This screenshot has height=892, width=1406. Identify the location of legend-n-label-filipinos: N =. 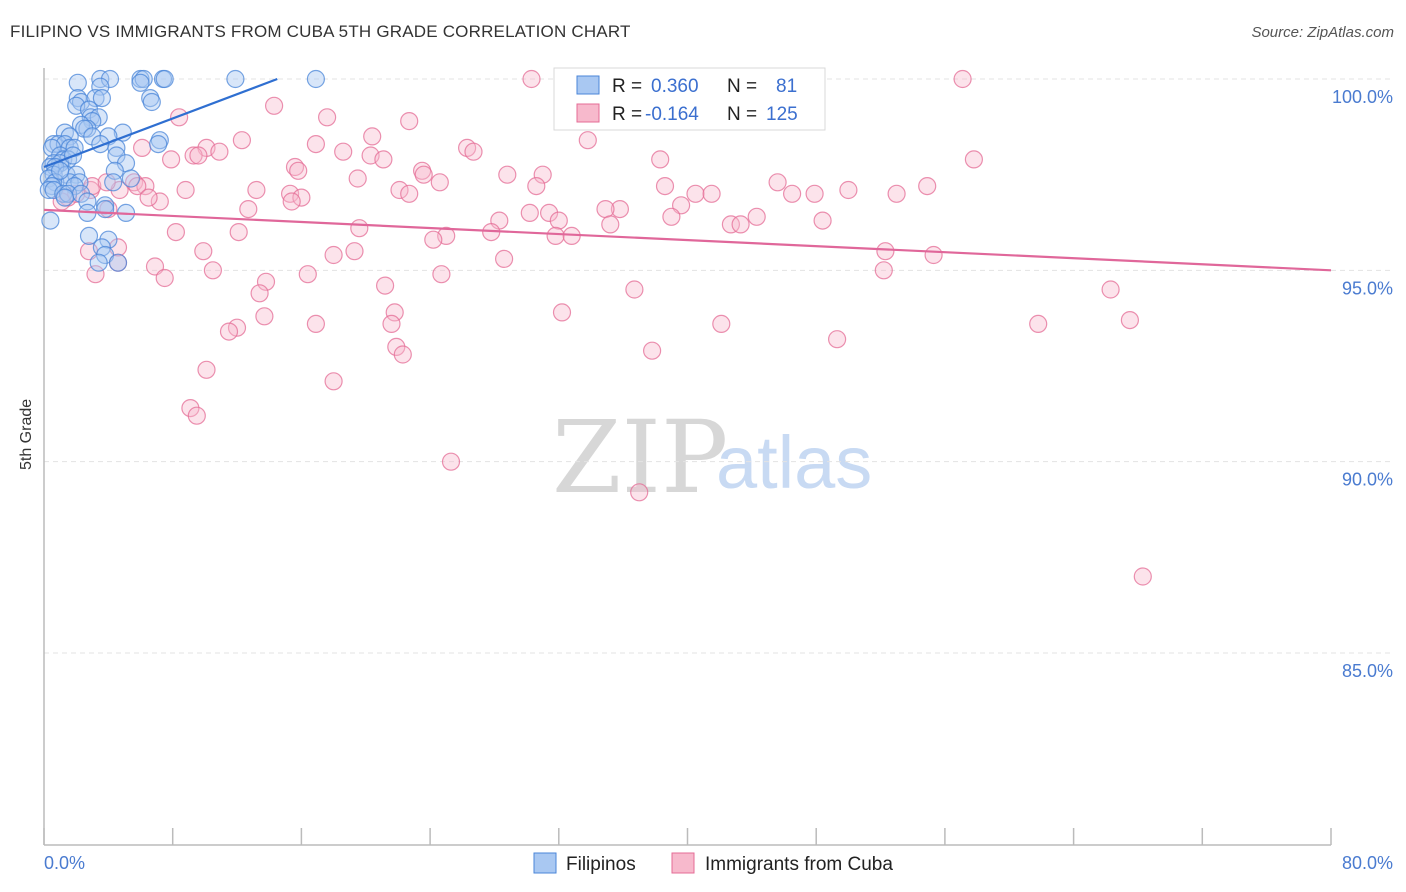
(742, 86).